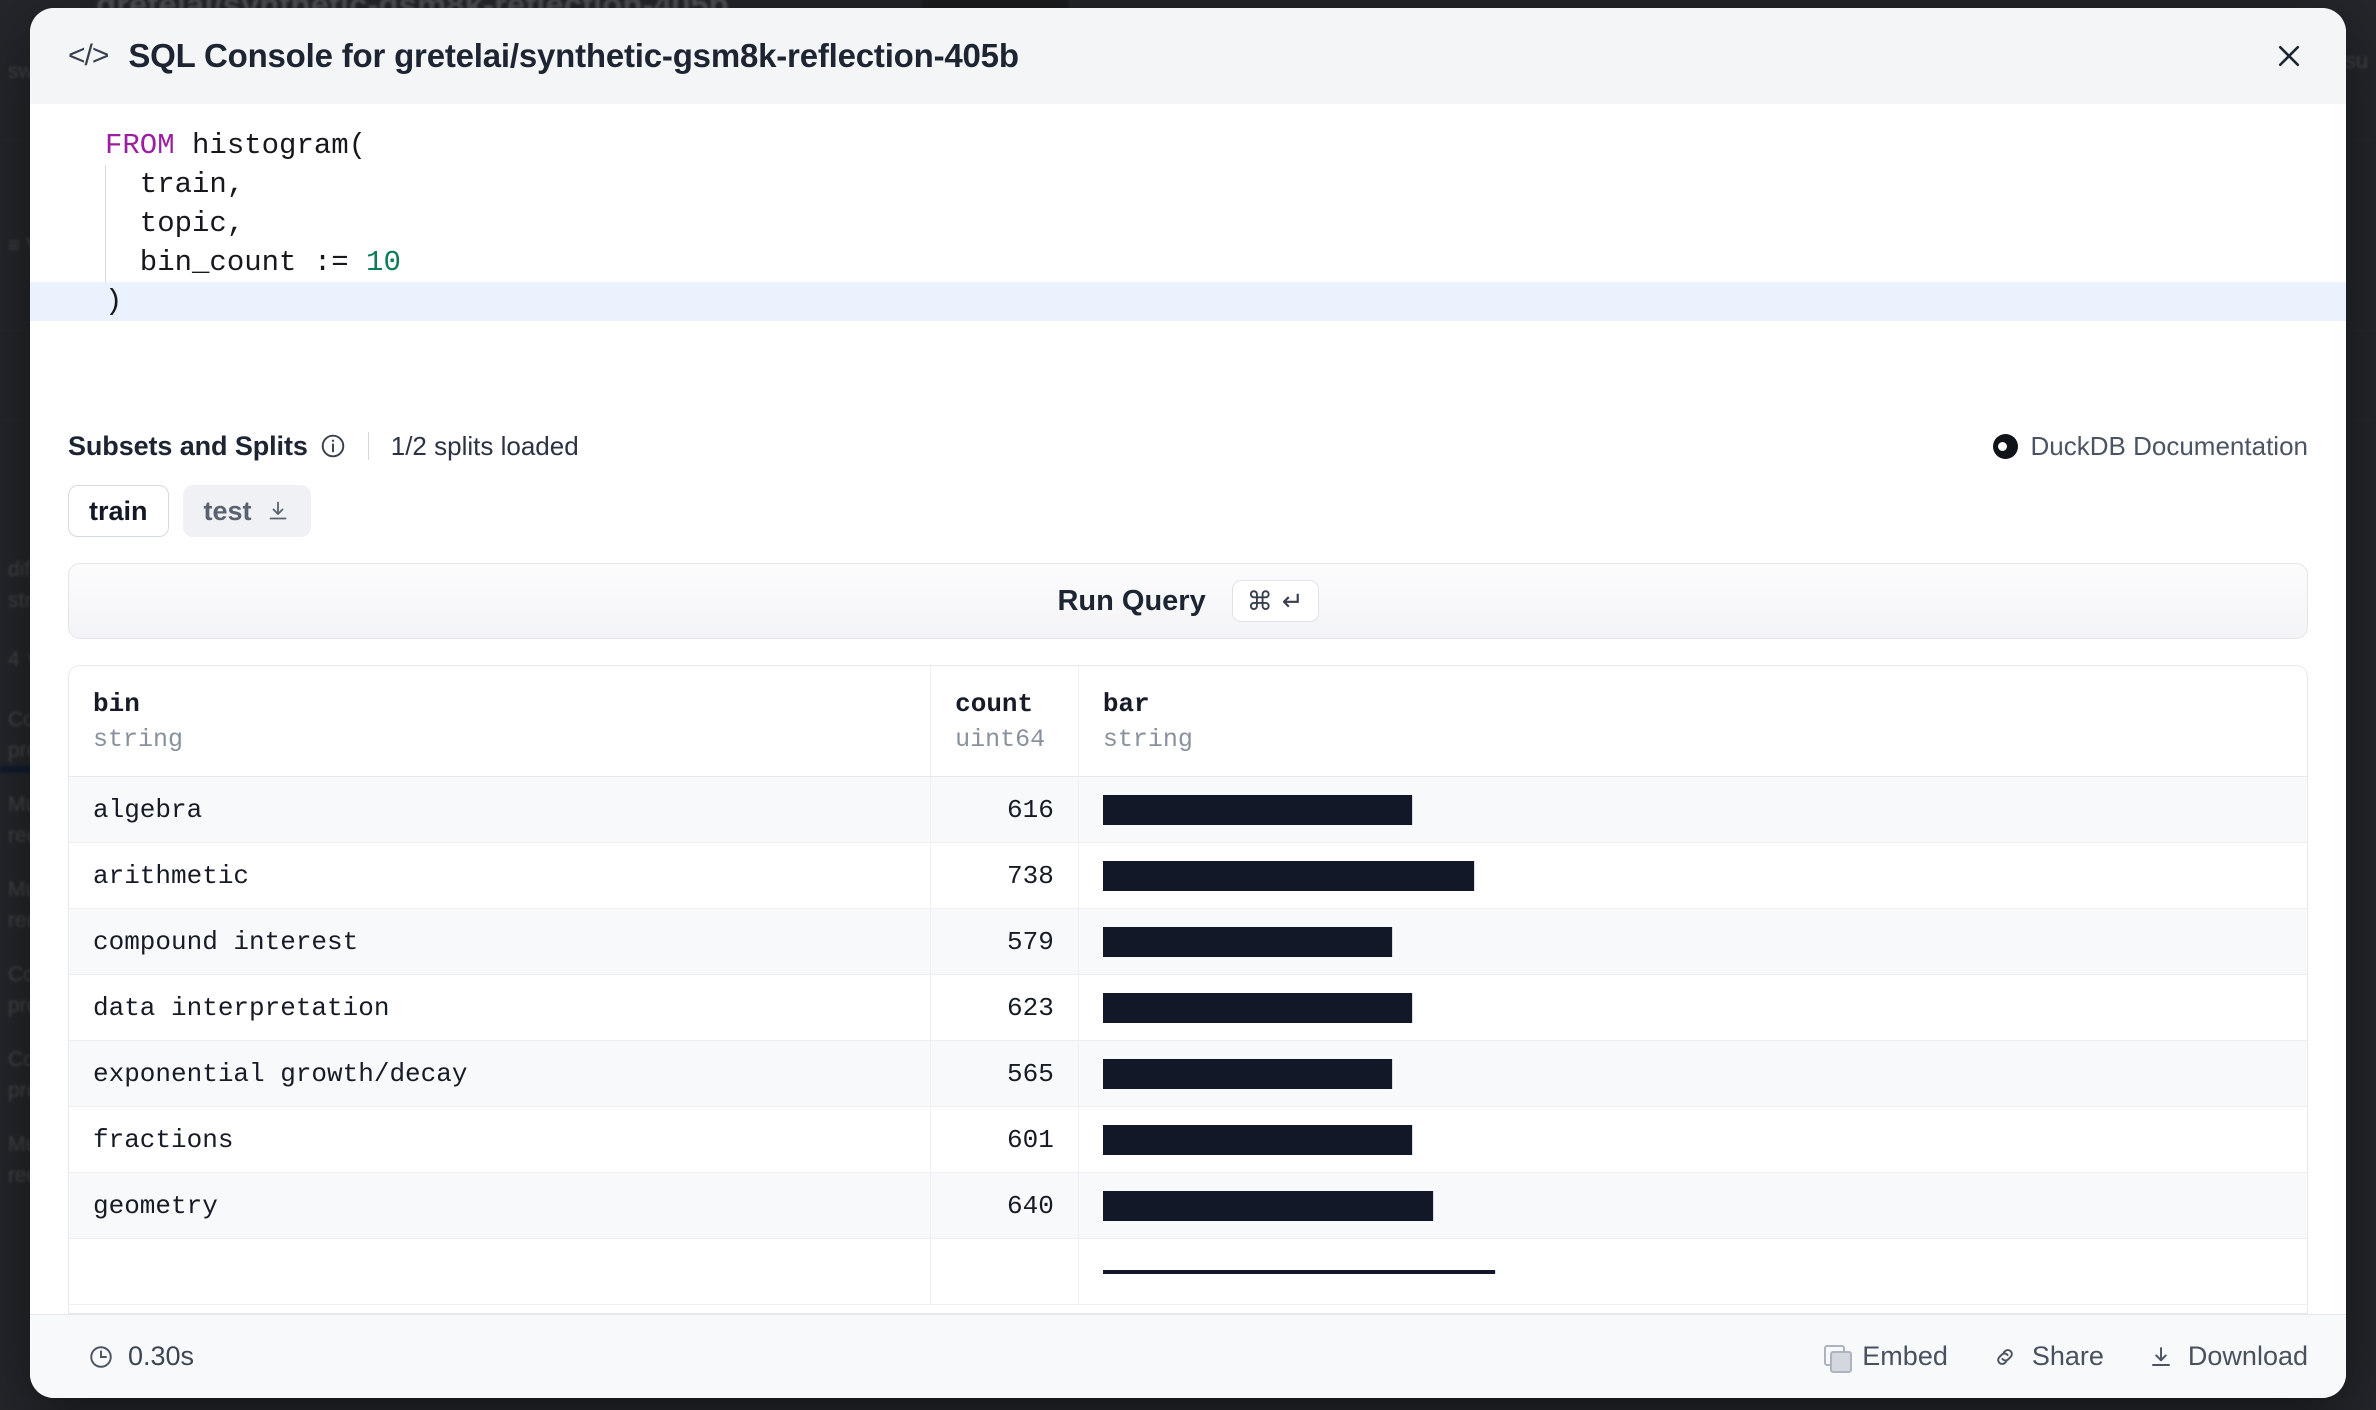 This screenshot has width=2376, height=1410. Describe the element at coordinates (1004, 942) in the screenshot. I see `cell-count: 579` at that location.